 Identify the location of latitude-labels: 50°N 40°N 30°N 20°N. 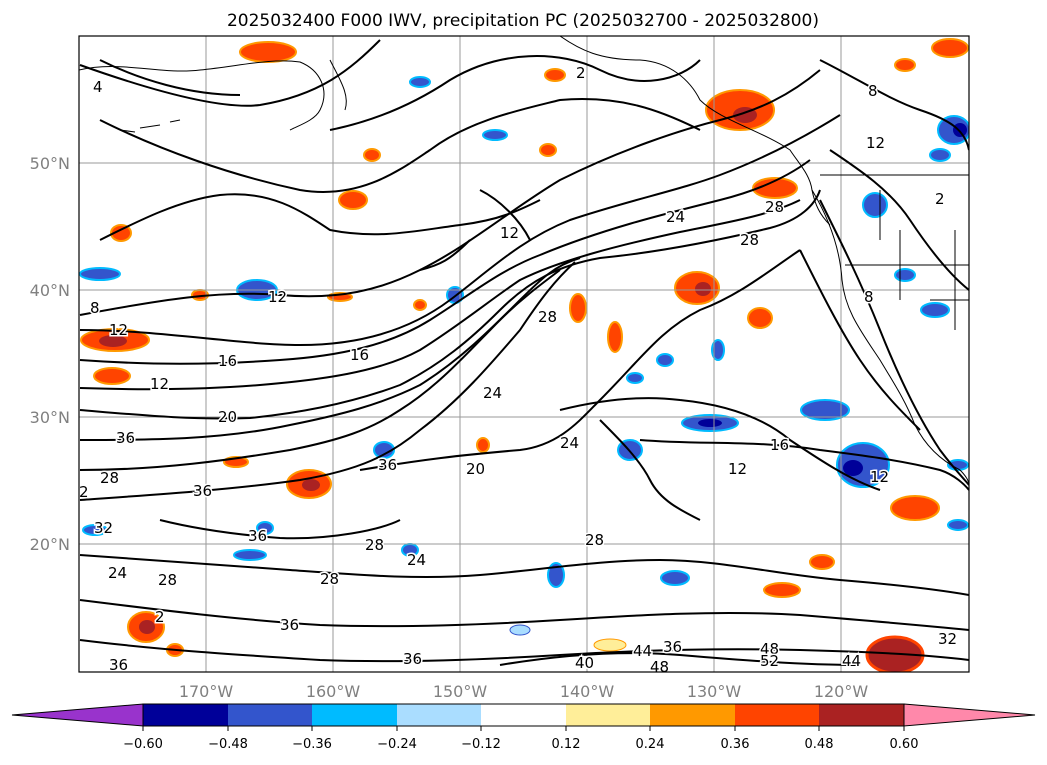
(50, 354).